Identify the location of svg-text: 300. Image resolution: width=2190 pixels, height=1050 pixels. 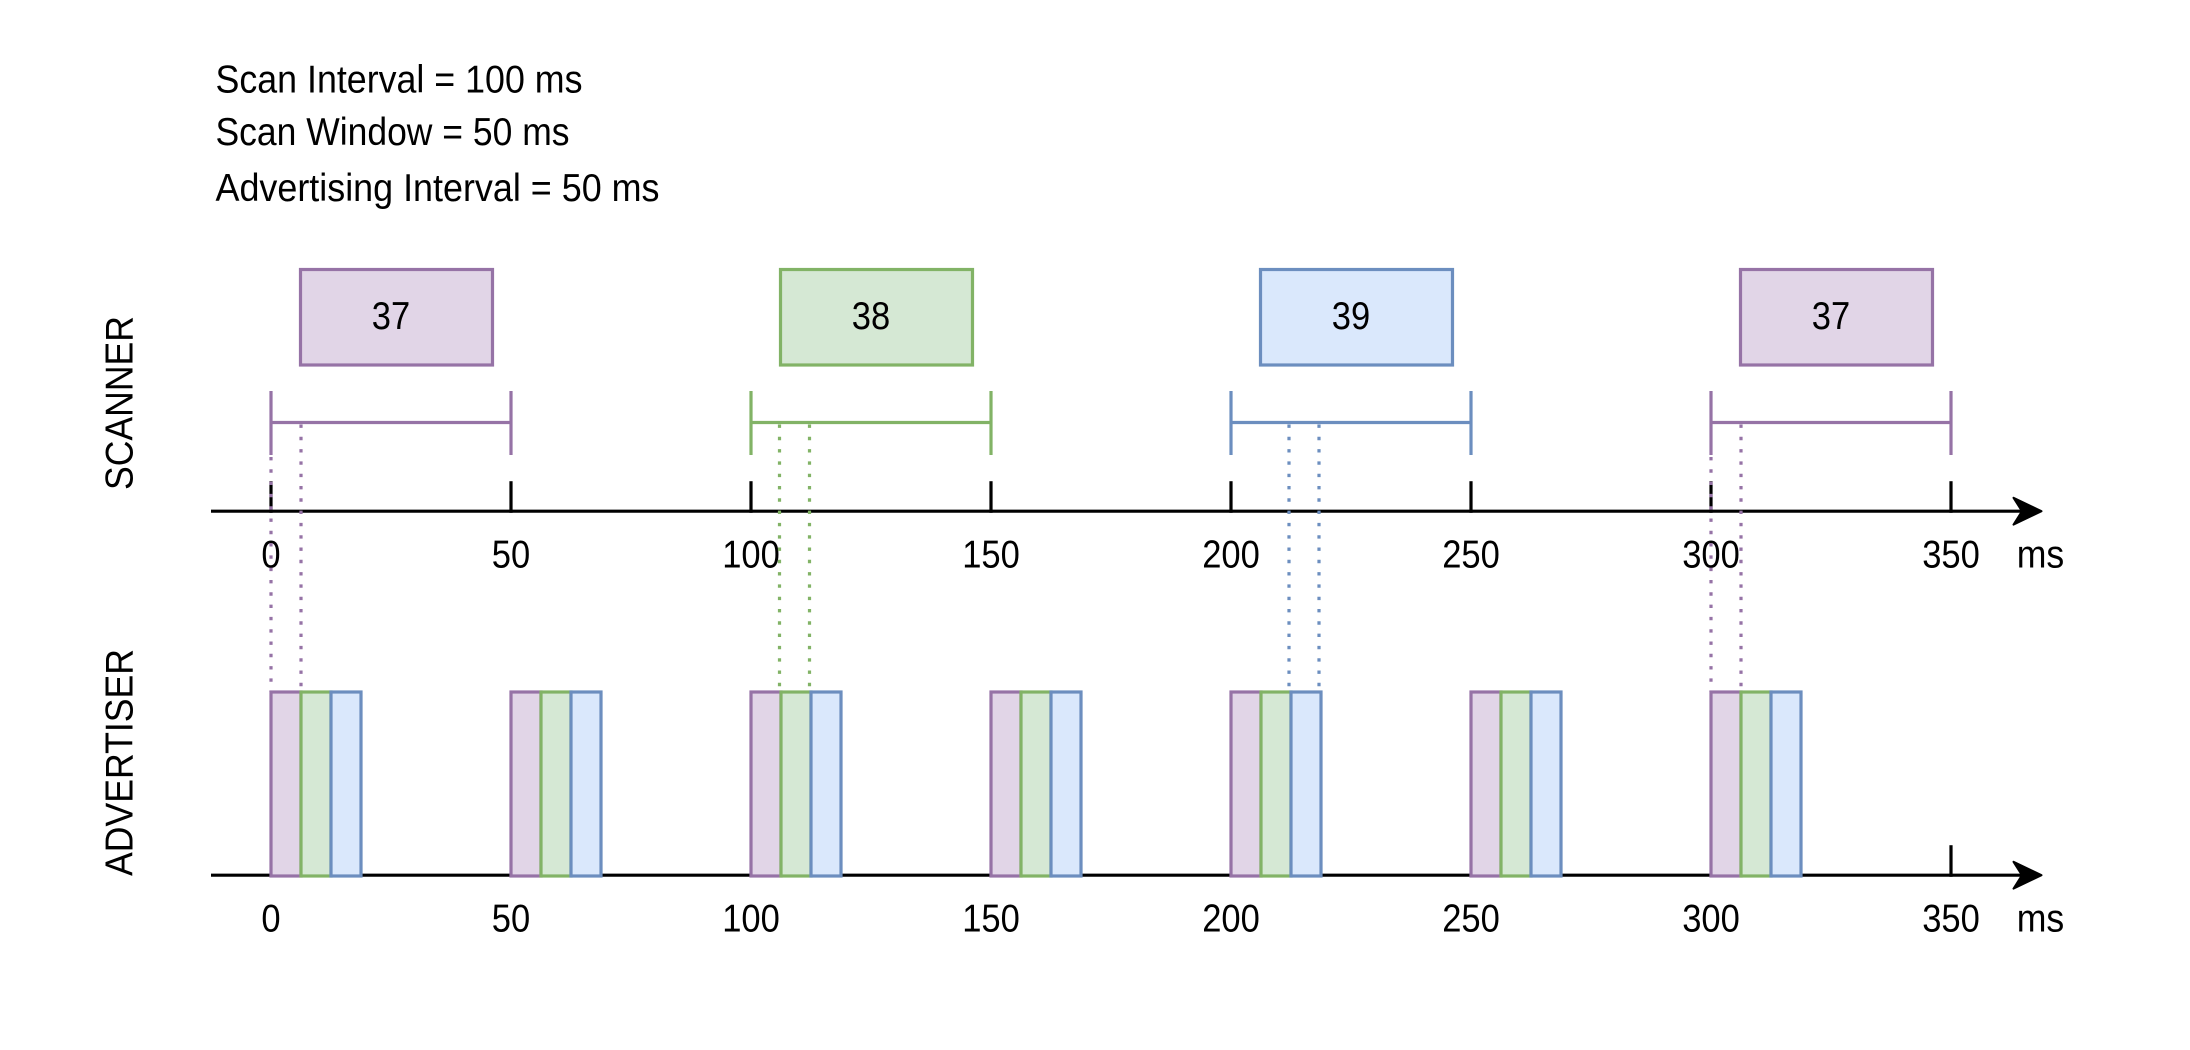
(1711, 919).